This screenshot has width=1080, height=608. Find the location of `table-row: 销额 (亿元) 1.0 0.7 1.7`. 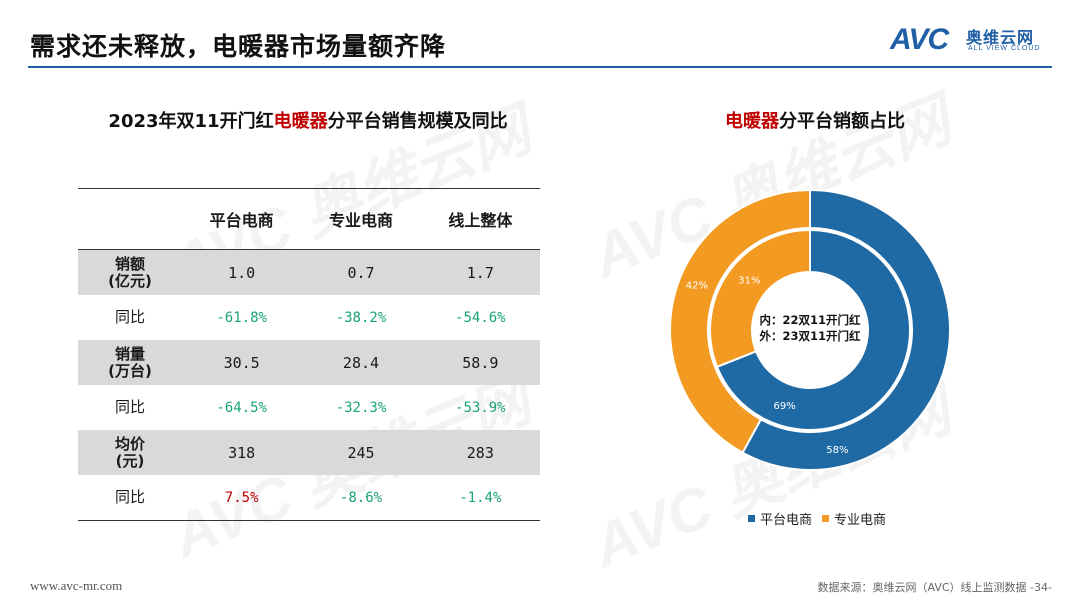

table-row: 销额 (亿元) 1.0 0.7 1.7 is located at coordinates (309, 272).